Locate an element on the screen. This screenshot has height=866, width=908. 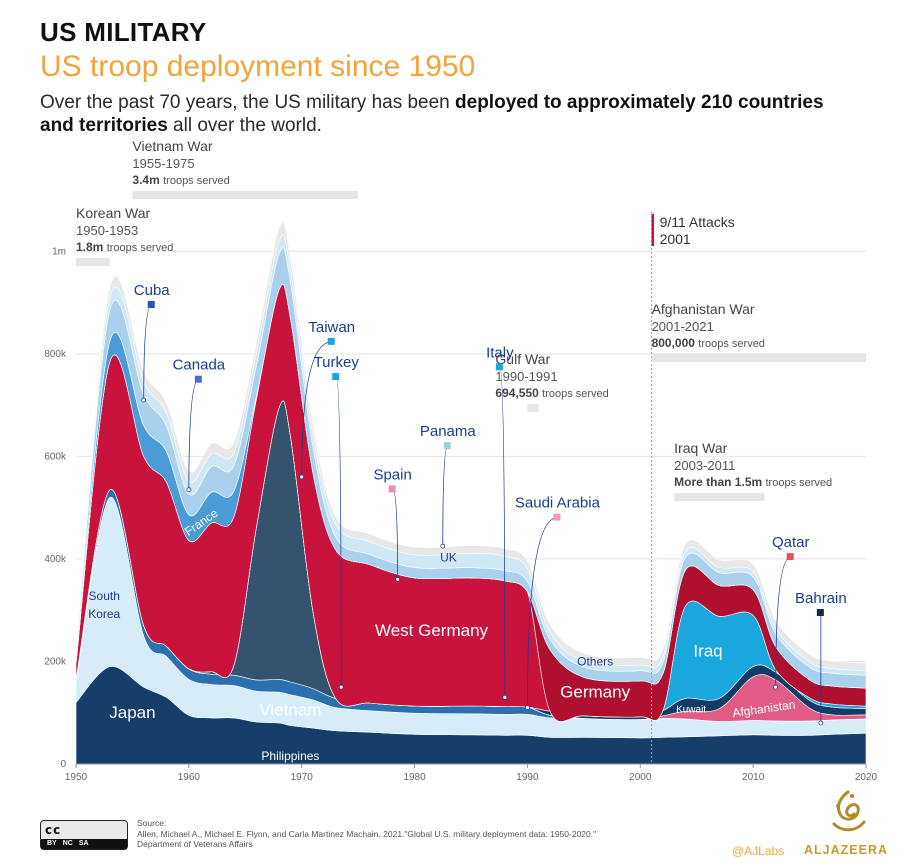
x-tick-label: 1990 is located at coordinates (527, 777).